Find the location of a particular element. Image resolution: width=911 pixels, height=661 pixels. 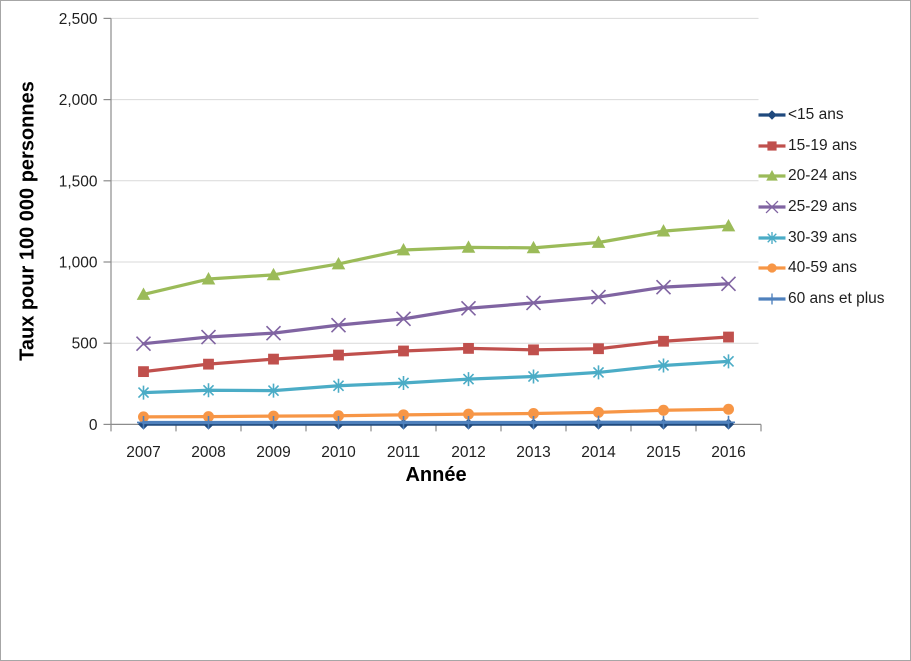

legend-glyph-15-19-ans is located at coordinates (772, 146).